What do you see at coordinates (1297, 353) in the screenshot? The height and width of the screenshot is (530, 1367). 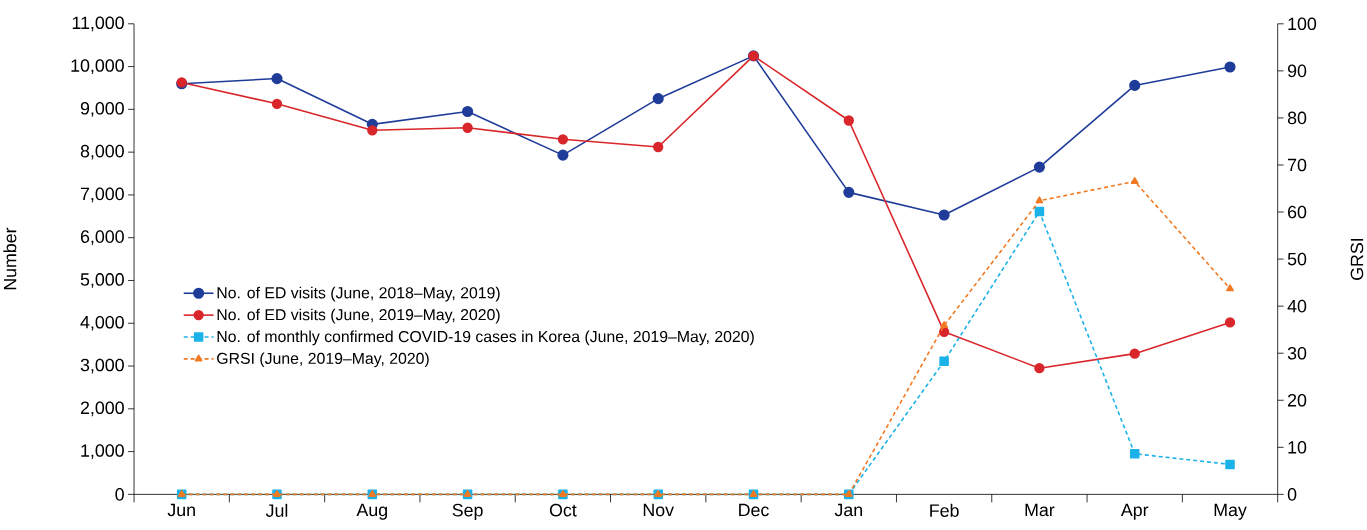 I see `y2-tick-label: 30` at bounding box center [1297, 353].